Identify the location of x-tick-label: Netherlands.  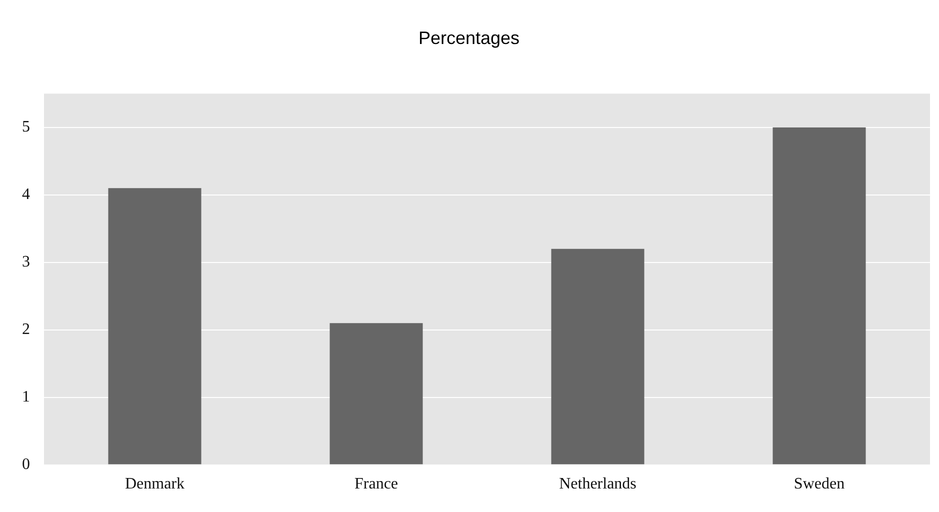
(597, 484).